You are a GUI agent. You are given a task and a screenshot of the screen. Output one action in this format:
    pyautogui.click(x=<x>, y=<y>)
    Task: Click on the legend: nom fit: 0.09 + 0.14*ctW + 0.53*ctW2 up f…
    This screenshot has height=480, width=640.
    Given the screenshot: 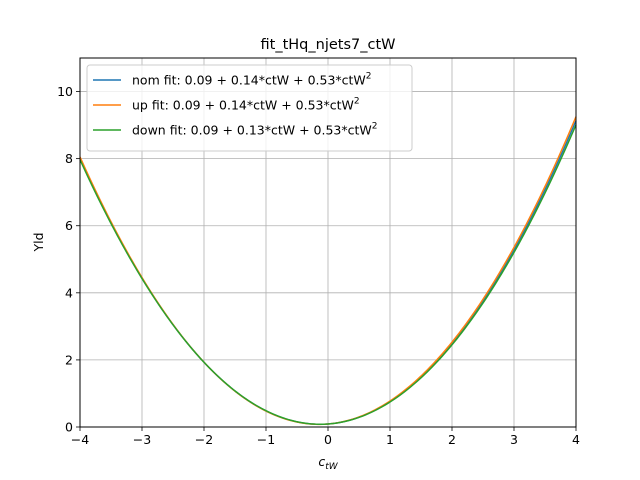 What is the action you would take?
    pyautogui.click(x=249, y=108)
    